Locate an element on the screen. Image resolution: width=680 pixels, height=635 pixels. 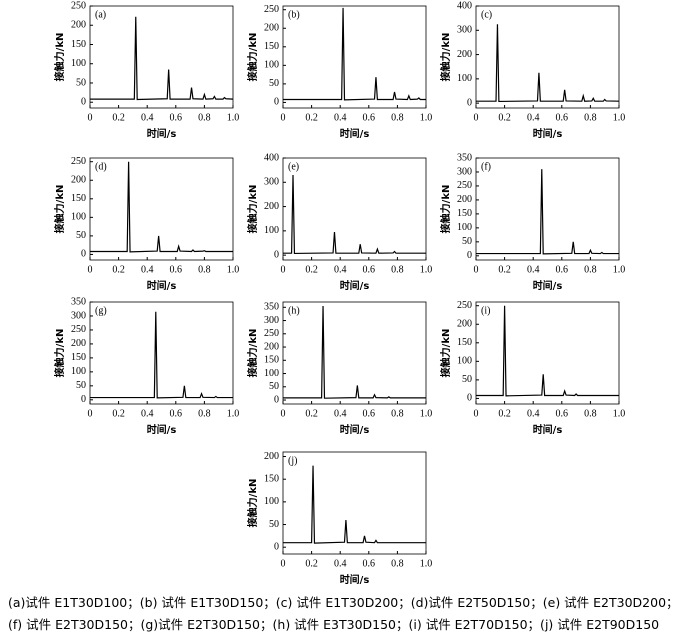
y-tick-label: 400 is located at coordinates (464, 5).